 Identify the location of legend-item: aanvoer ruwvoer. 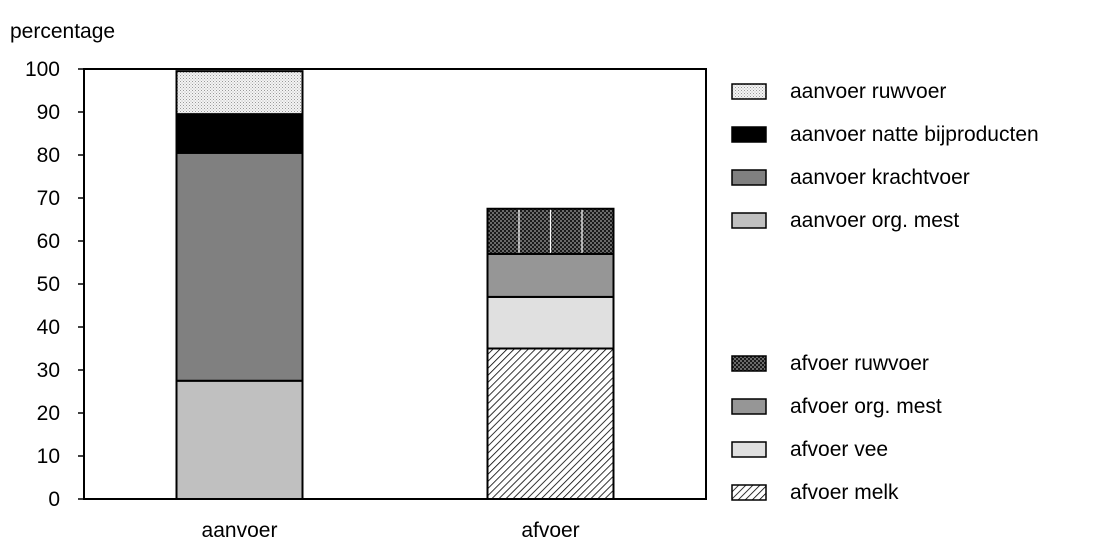
(838, 91).